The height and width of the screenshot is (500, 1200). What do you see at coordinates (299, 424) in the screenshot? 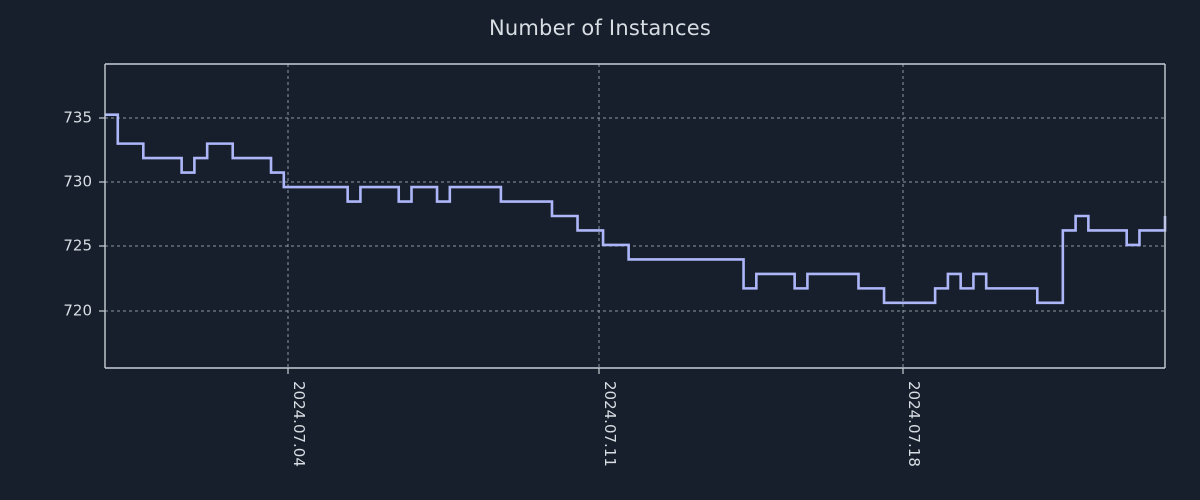
I see `xtick-label-0: 2024.07.04` at bounding box center [299, 424].